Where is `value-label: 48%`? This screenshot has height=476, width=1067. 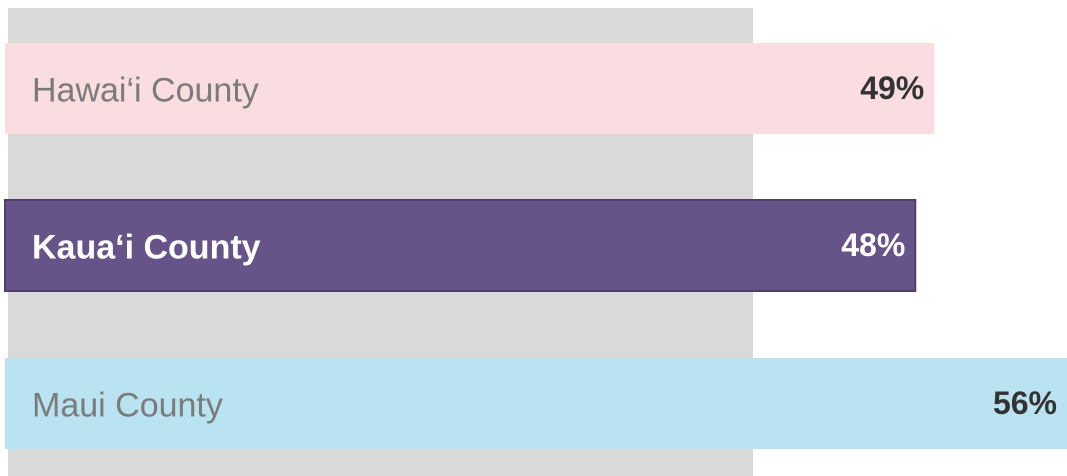
value-label: 48% is located at coordinates (873, 245).